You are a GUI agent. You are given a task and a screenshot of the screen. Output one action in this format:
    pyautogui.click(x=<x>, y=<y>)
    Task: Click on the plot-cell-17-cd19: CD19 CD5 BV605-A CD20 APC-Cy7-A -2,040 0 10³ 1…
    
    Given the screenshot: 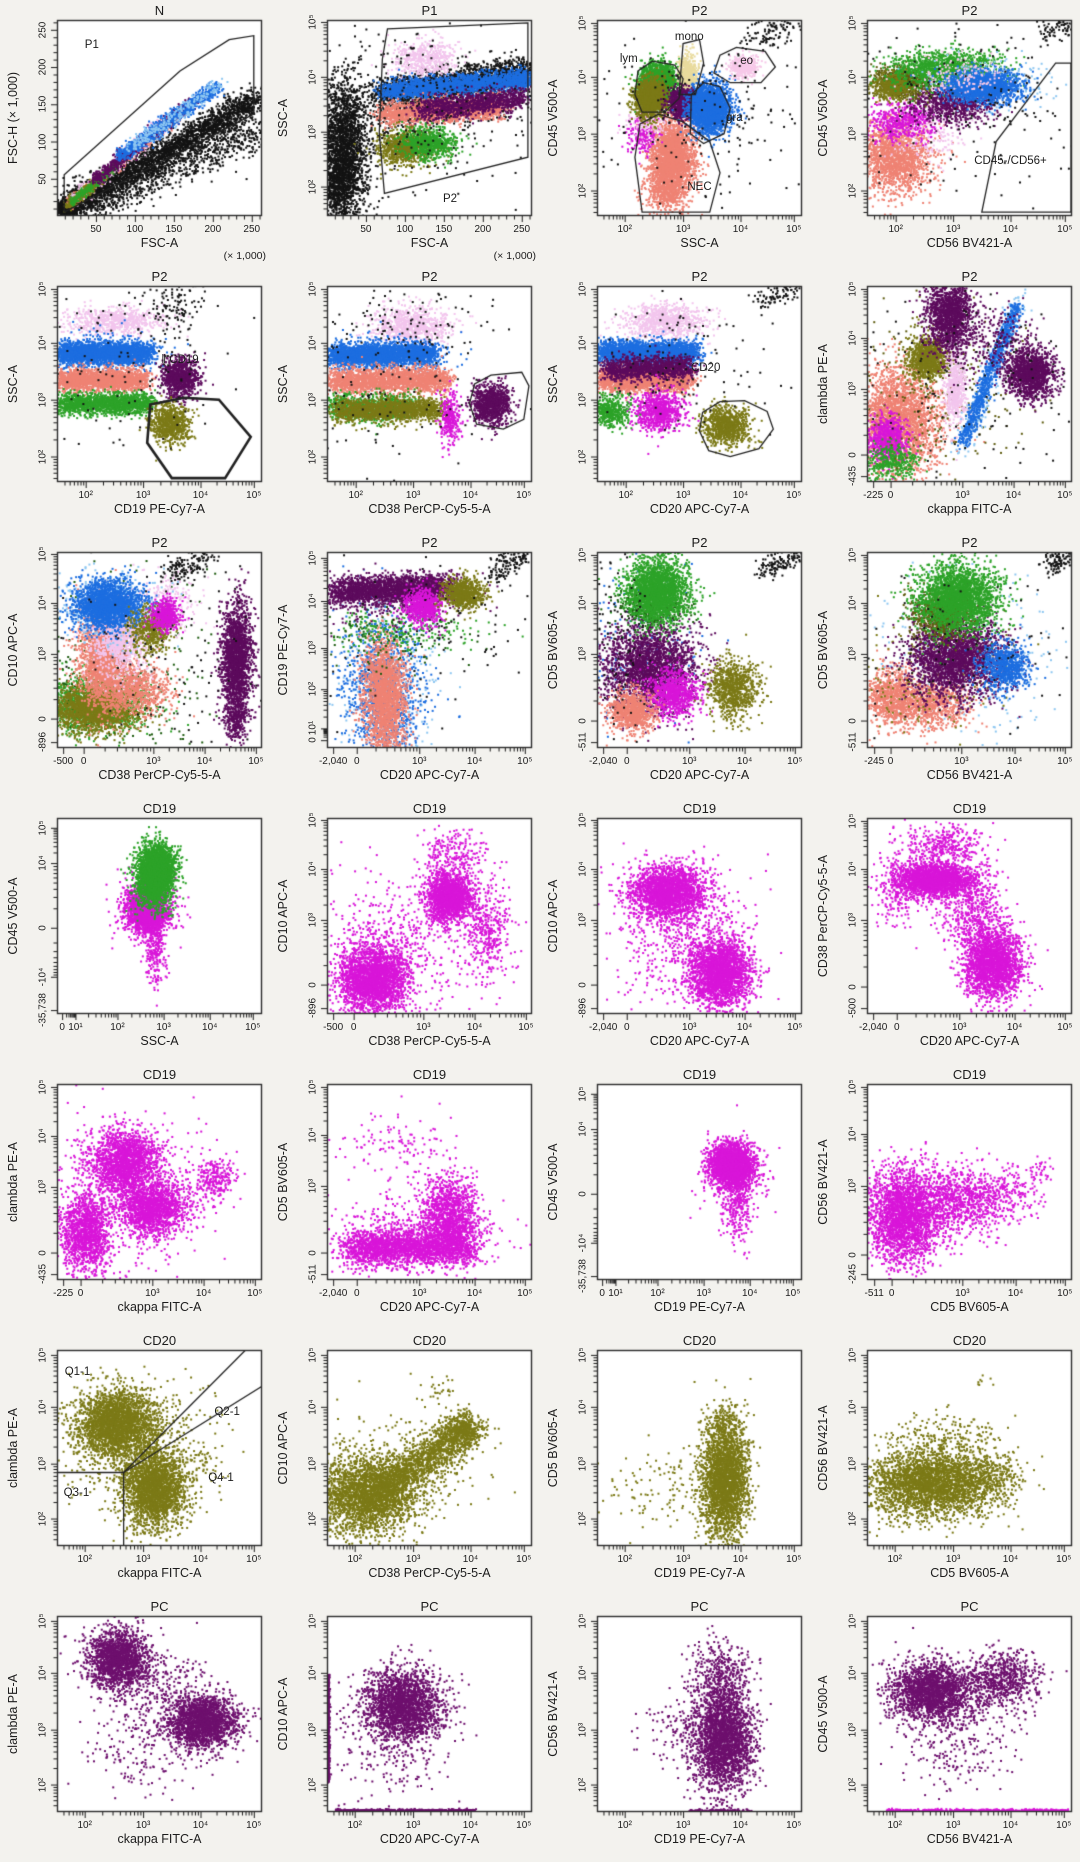 What is the action you would take?
    pyautogui.click(x=405, y=1197)
    